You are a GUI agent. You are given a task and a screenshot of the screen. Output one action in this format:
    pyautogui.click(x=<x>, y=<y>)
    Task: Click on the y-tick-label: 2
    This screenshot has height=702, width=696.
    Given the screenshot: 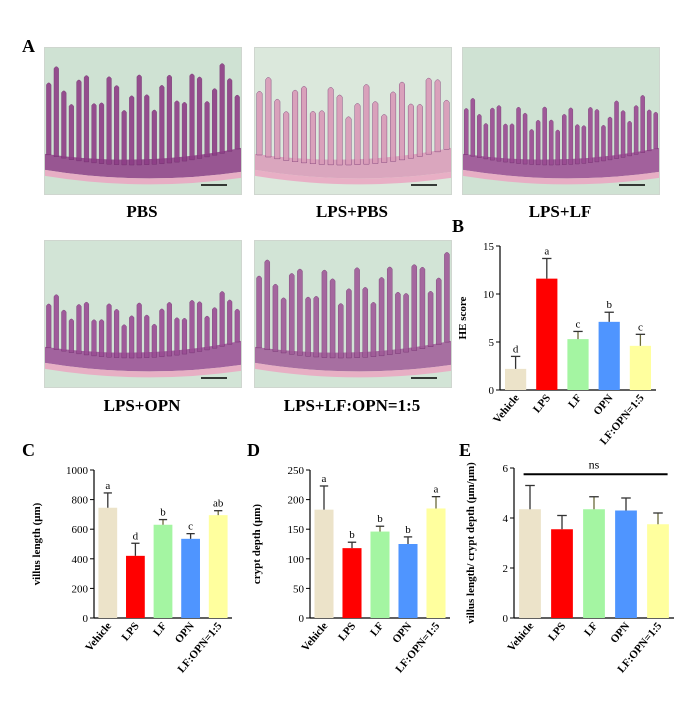 What is the action you would take?
    pyautogui.click(x=506, y=569)
    